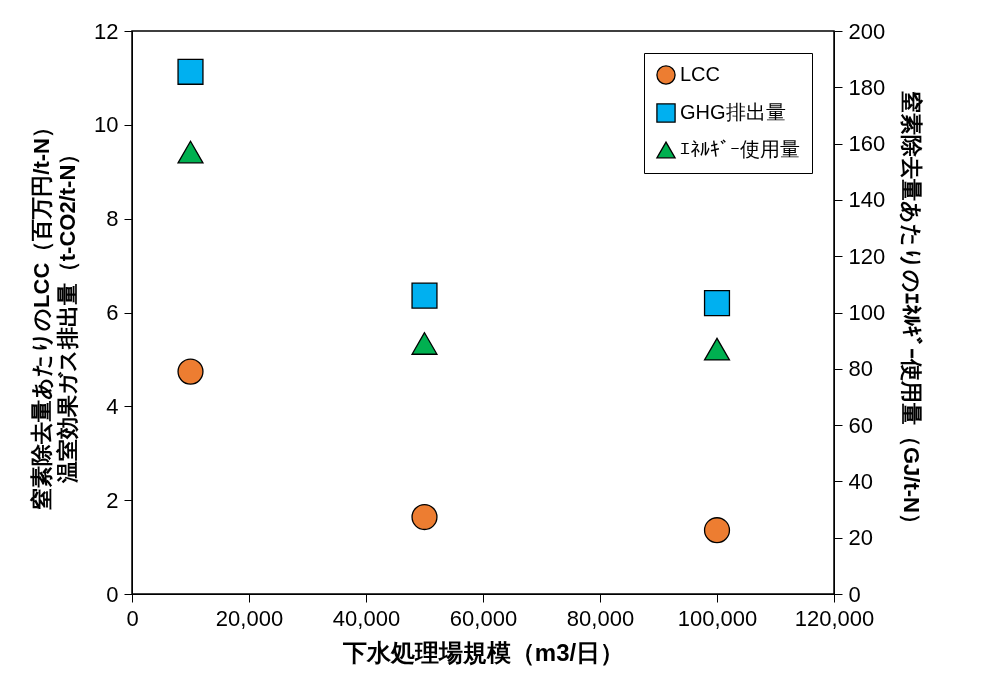  What do you see at coordinates (860, 369) in the screenshot?
I see `y2-tick-label: 80` at bounding box center [860, 369].